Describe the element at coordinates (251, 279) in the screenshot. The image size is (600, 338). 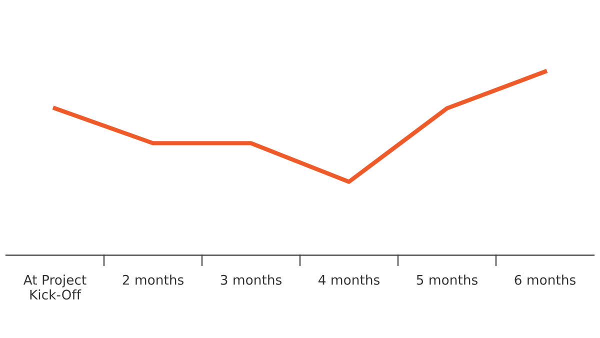
I see `x-tick-label: 3 months` at that location.